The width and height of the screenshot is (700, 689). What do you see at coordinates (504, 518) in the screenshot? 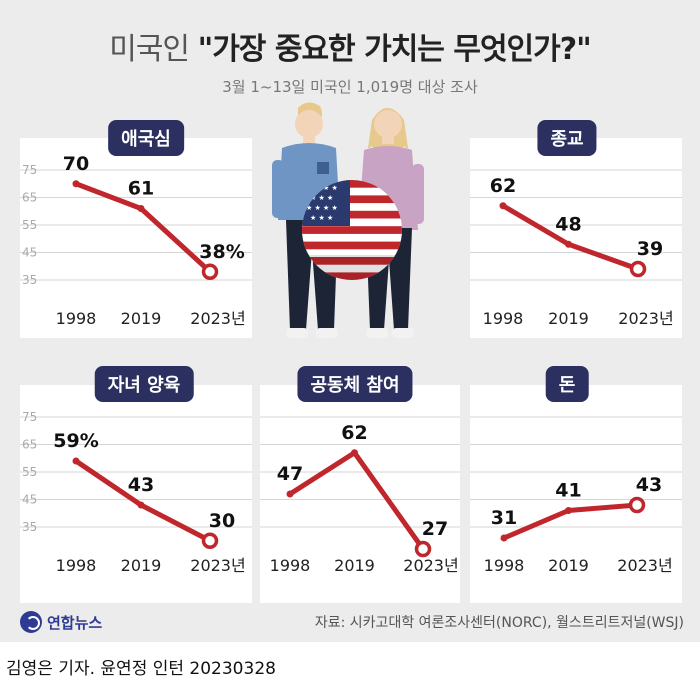
I see `value-label: 31` at bounding box center [504, 518].